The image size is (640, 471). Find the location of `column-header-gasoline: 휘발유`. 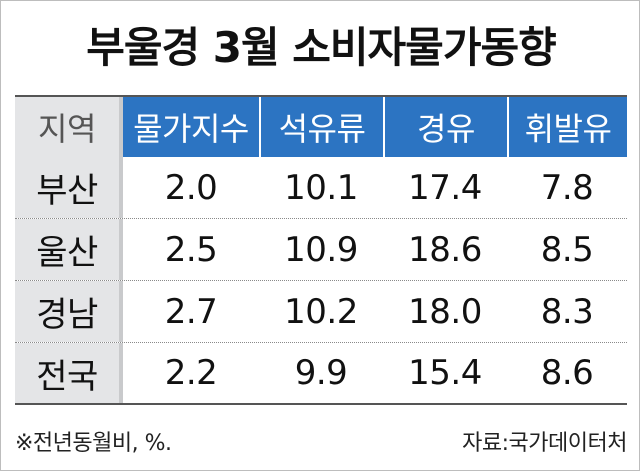

column-header-gasoline: 휘발유 is located at coordinates (567, 127).